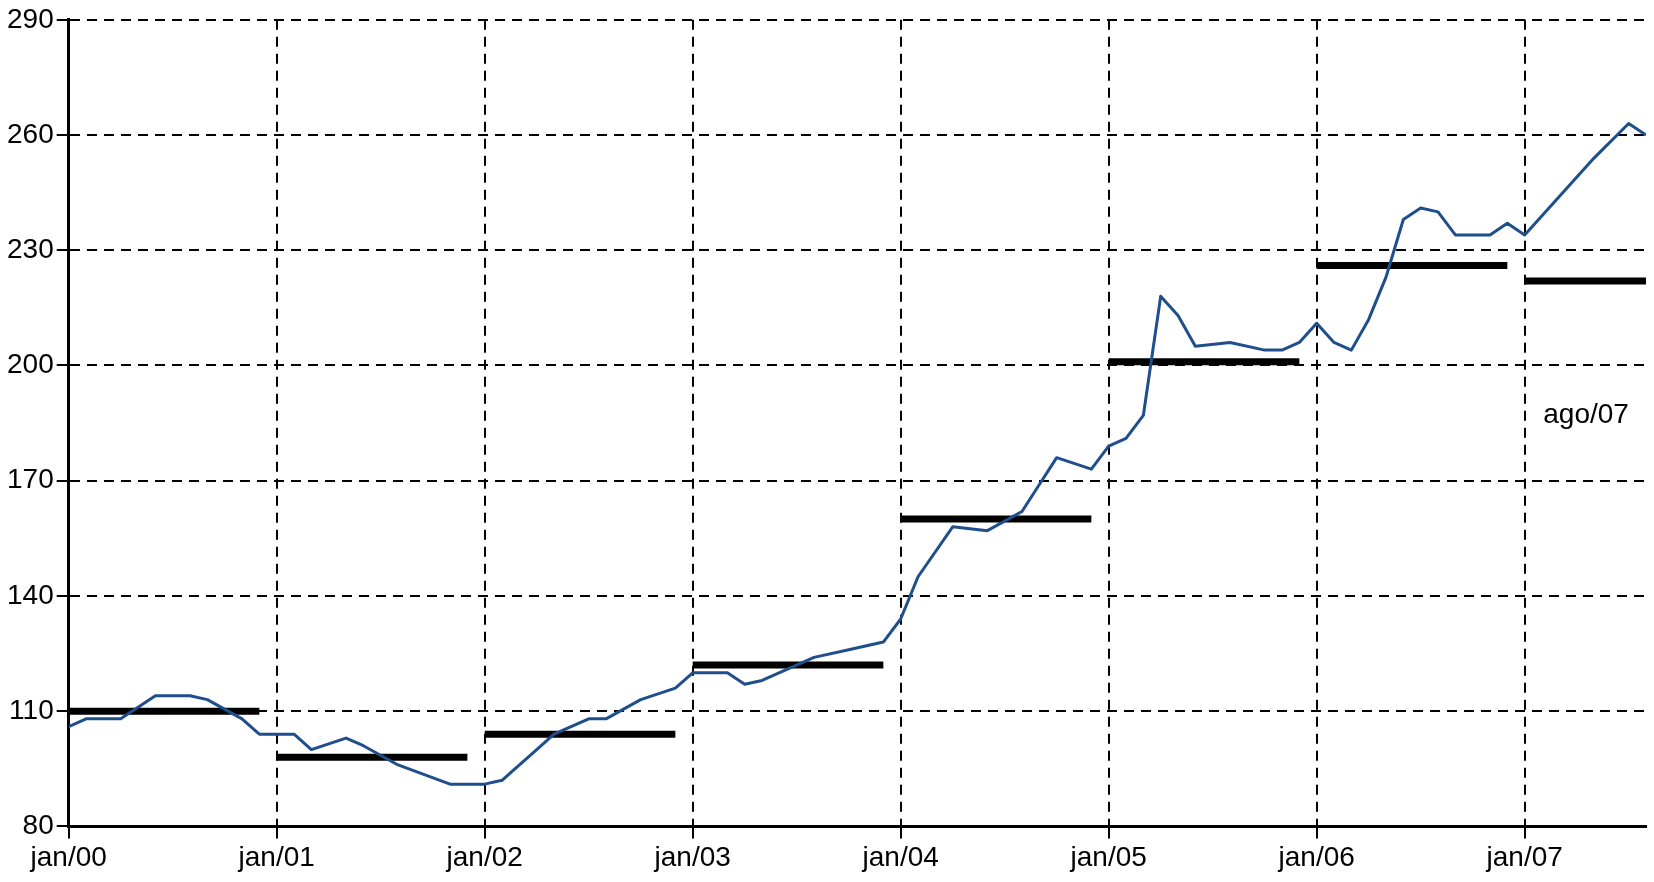  What do you see at coordinates (692, 856) in the screenshot?
I see `x-tick-label: jan/03` at bounding box center [692, 856].